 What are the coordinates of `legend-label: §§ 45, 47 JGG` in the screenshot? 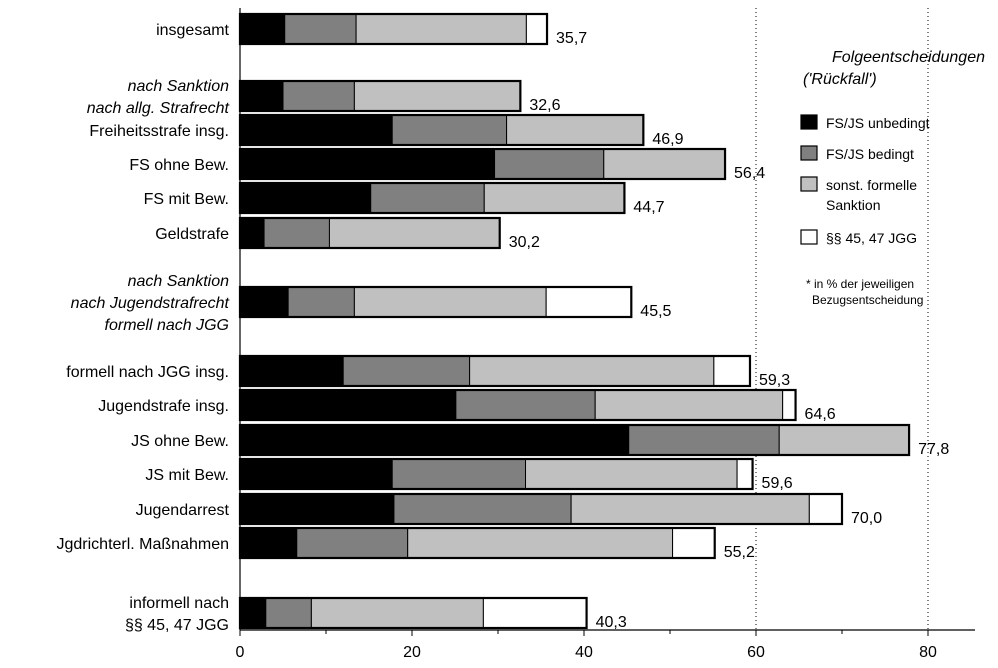 It's located at (871, 238).